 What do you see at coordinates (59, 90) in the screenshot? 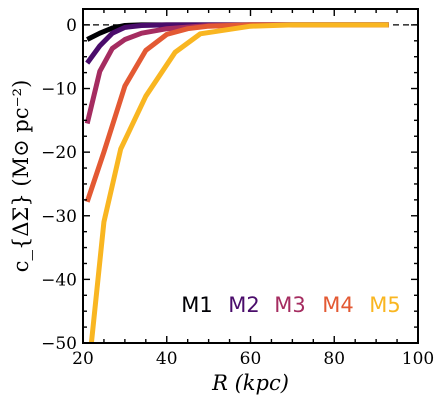
I see `y-tick-label: −10` at bounding box center [59, 90].